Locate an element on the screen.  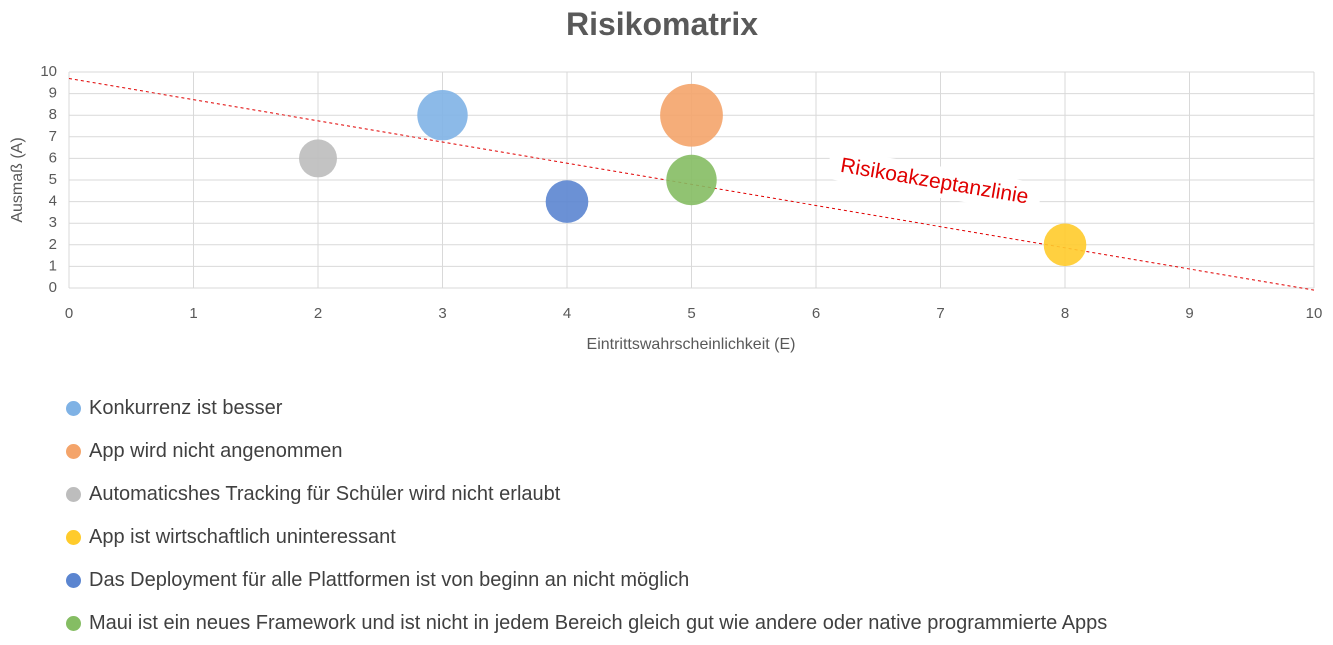
x-tick-label: 7 is located at coordinates (940, 313).